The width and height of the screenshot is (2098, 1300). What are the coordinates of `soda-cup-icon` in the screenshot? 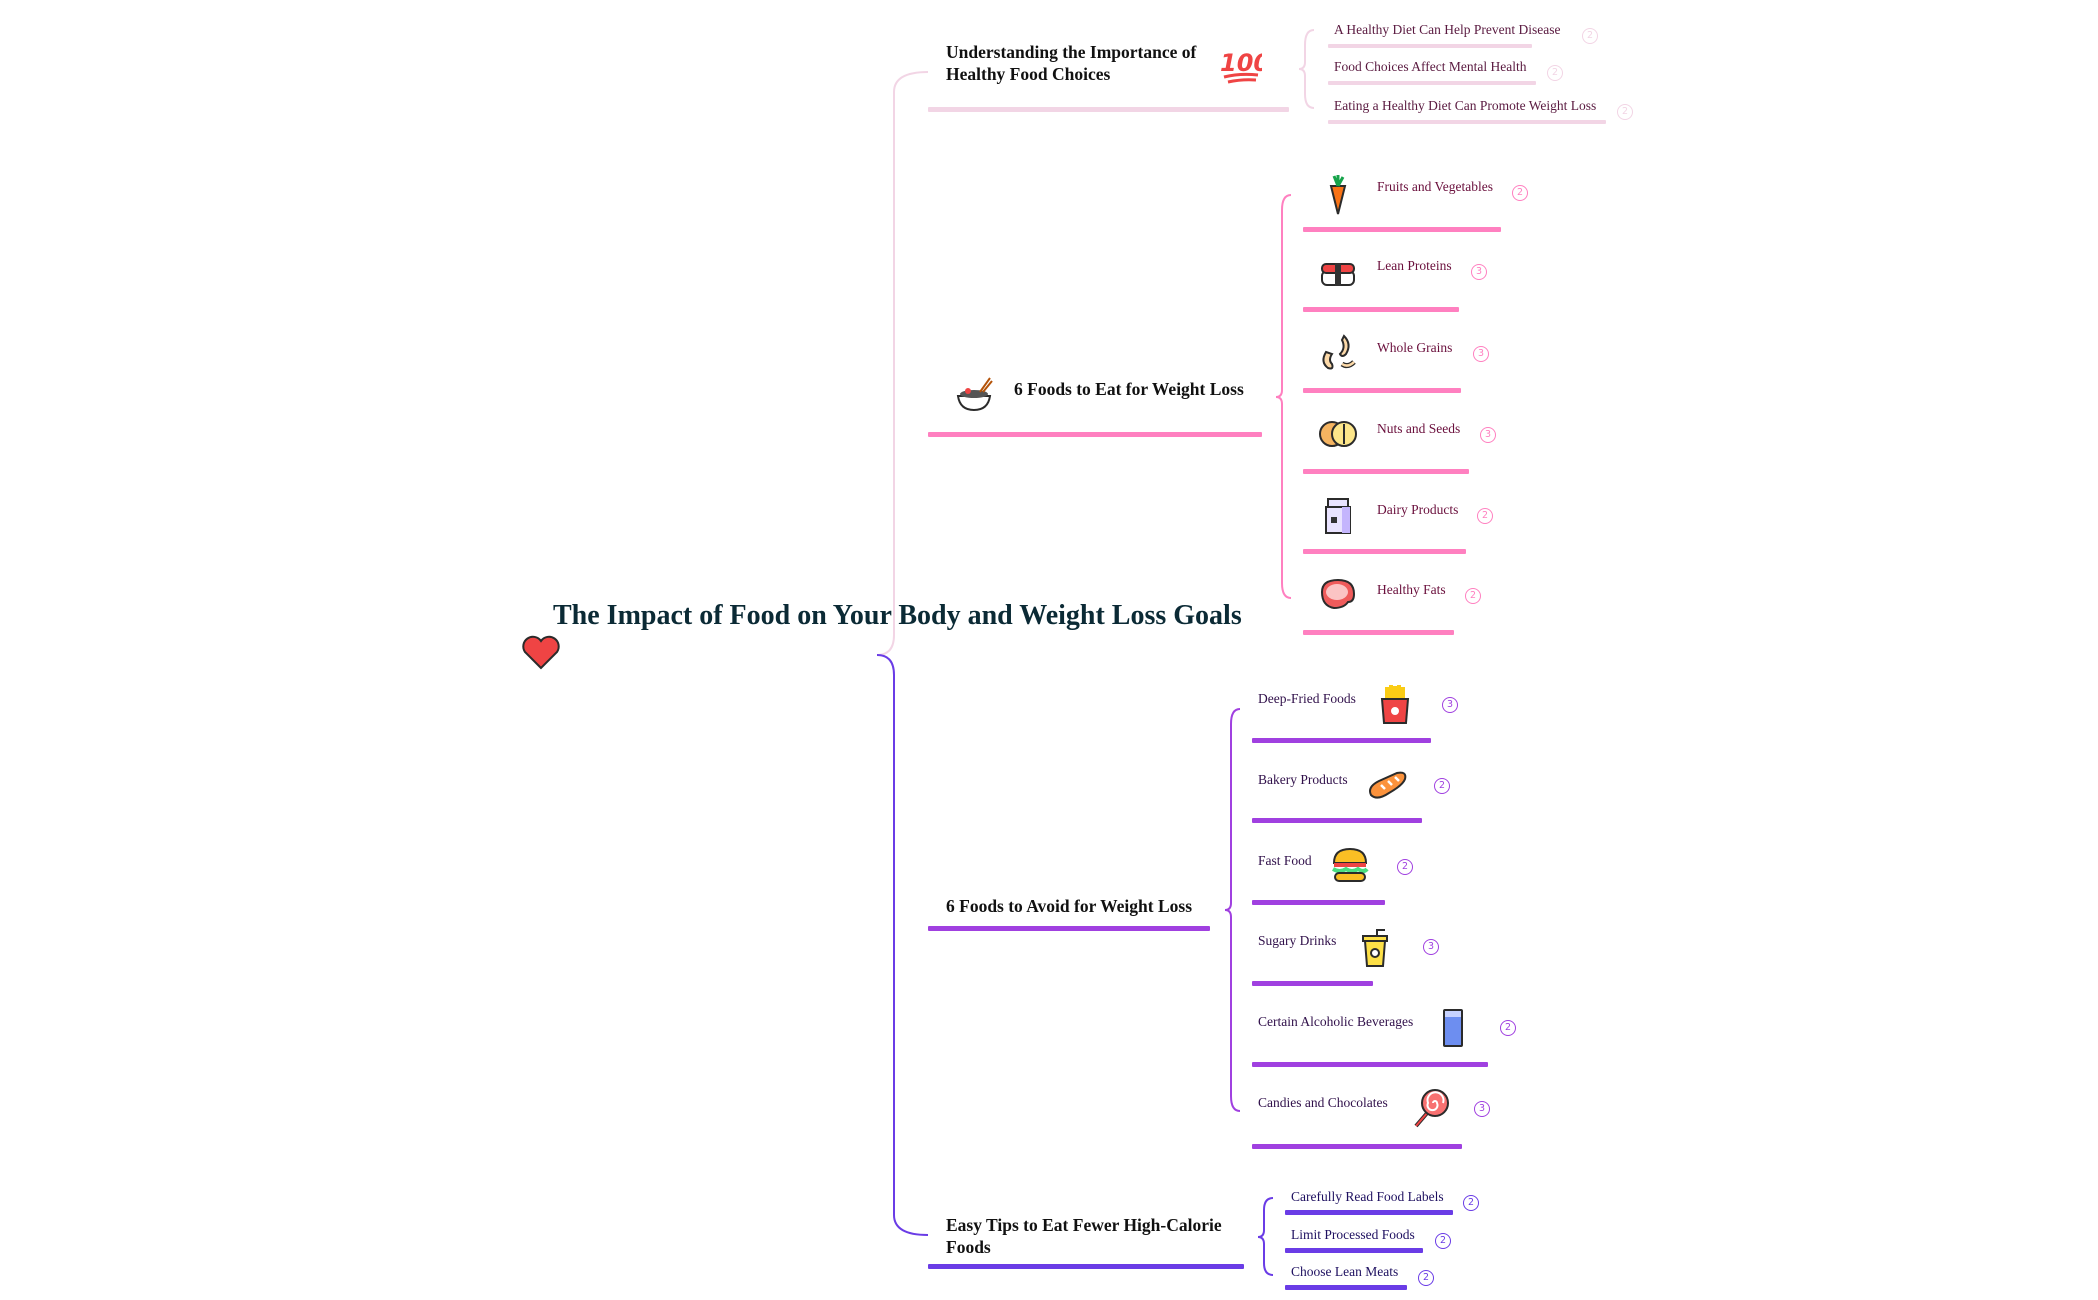 It's located at (1375, 948).